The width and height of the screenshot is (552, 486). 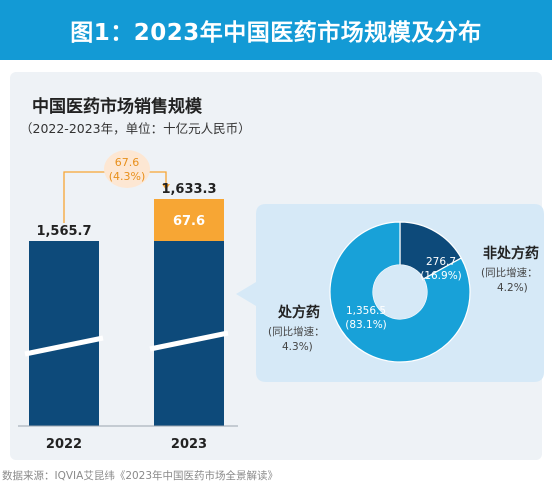 What do you see at coordinates (512, 288) in the screenshot?
I see `otc-growth-value: 4.2%)` at bounding box center [512, 288].